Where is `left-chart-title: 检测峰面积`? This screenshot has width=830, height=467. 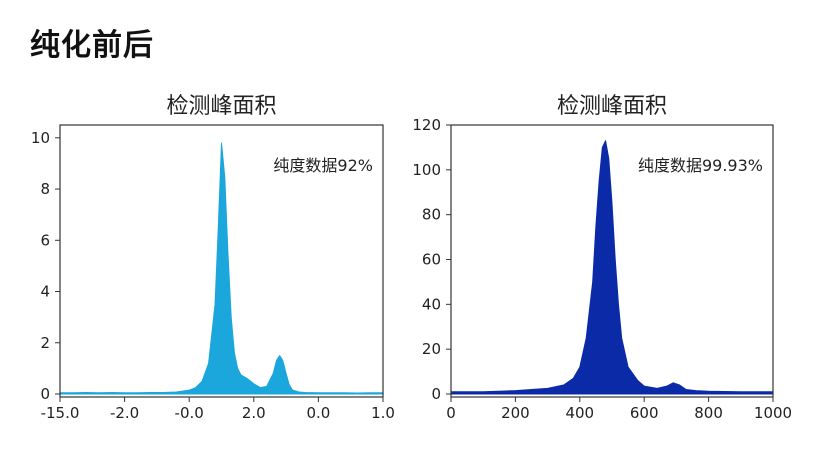
left-chart-title: 检测峰面积 is located at coordinates (221, 106).